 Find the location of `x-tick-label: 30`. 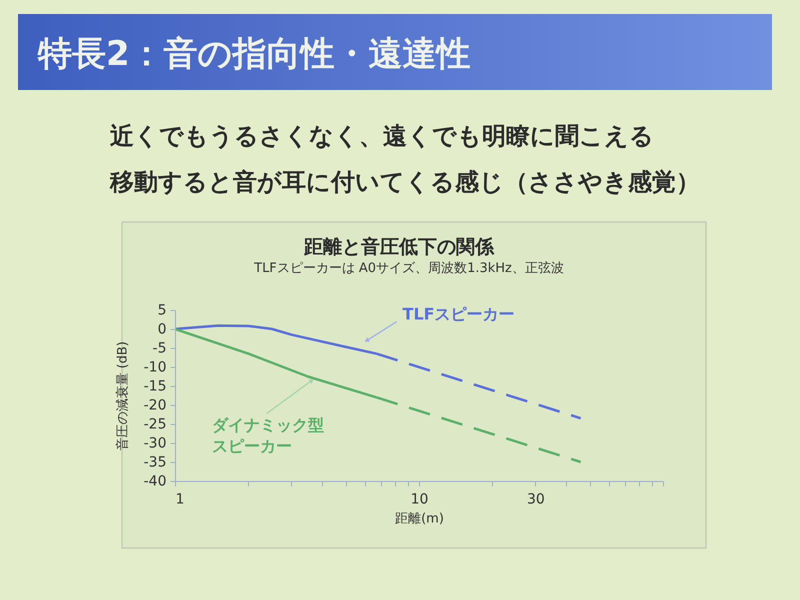

x-tick-label: 30 is located at coordinates (536, 500).